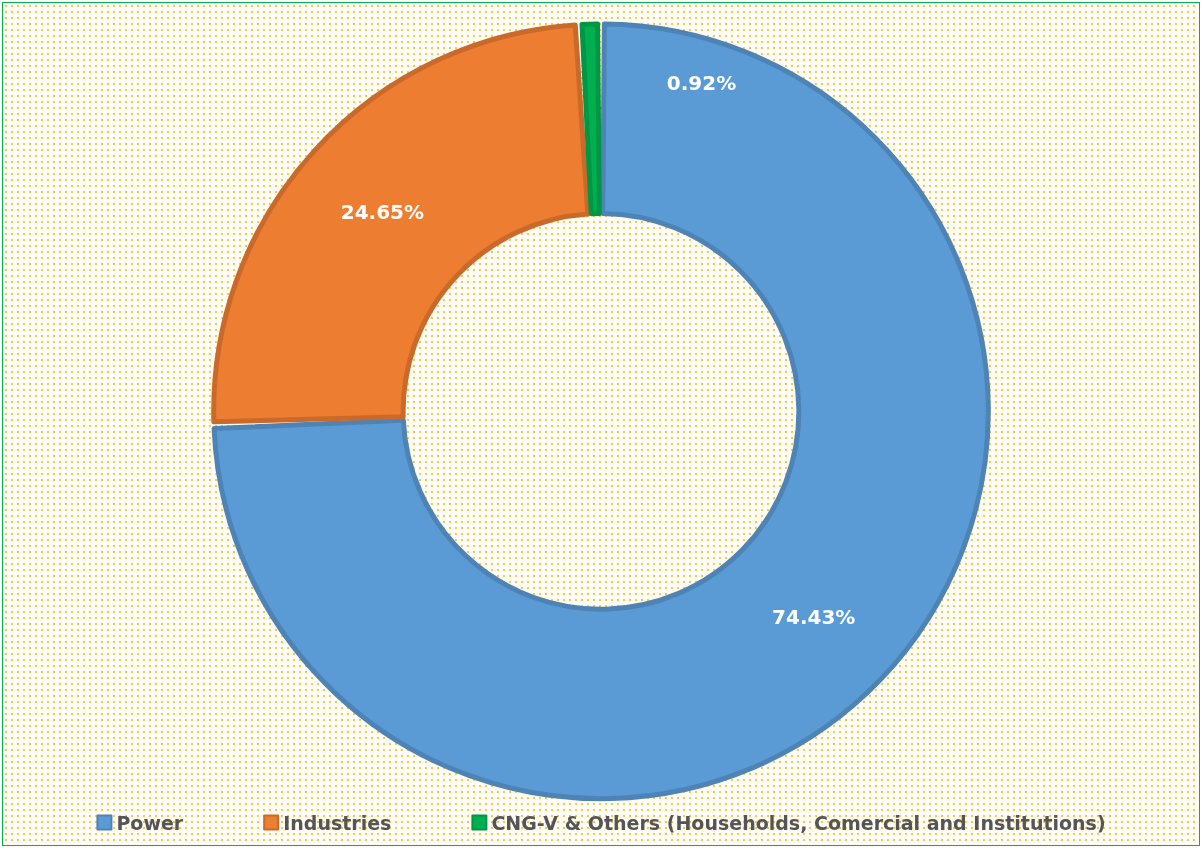 This screenshot has height=848, width=1202. What do you see at coordinates (814, 616) in the screenshot?
I see `data-label: 74.43%` at bounding box center [814, 616].